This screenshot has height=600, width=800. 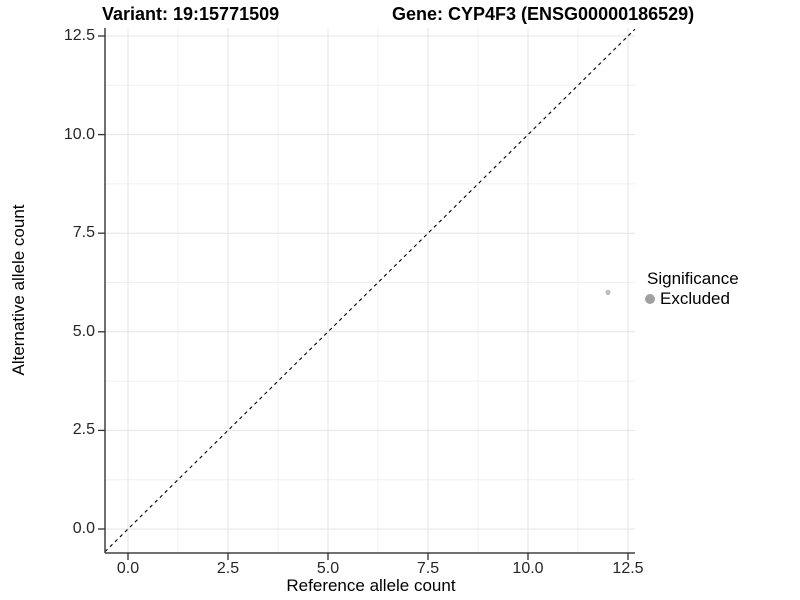 What do you see at coordinates (191, 14) in the screenshot?
I see `plot-title-variant: Variant: 19:15771509` at bounding box center [191, 14].